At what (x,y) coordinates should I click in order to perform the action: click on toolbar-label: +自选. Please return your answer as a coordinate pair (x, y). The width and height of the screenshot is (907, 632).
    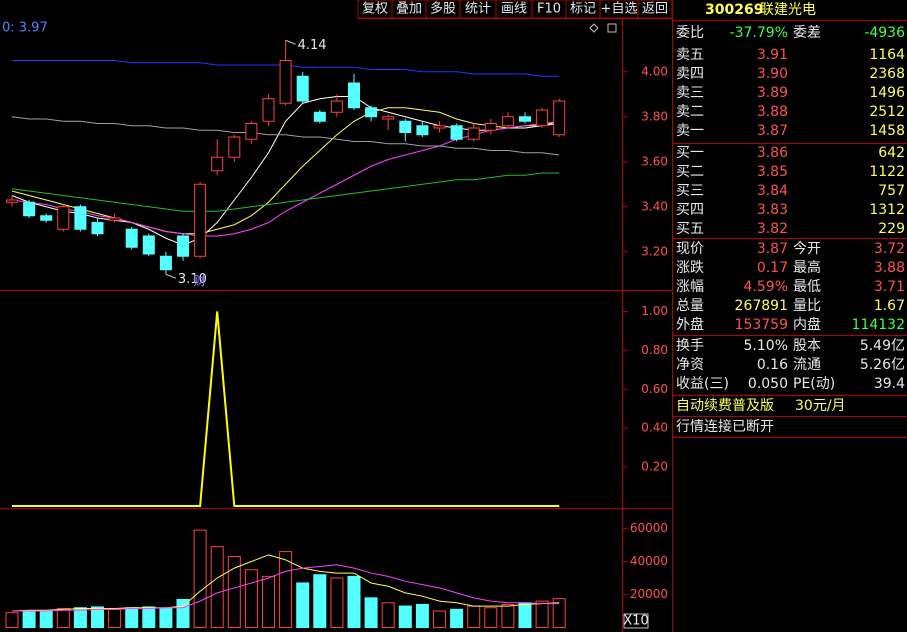
    Looking at the image, I should click on (619, 9).